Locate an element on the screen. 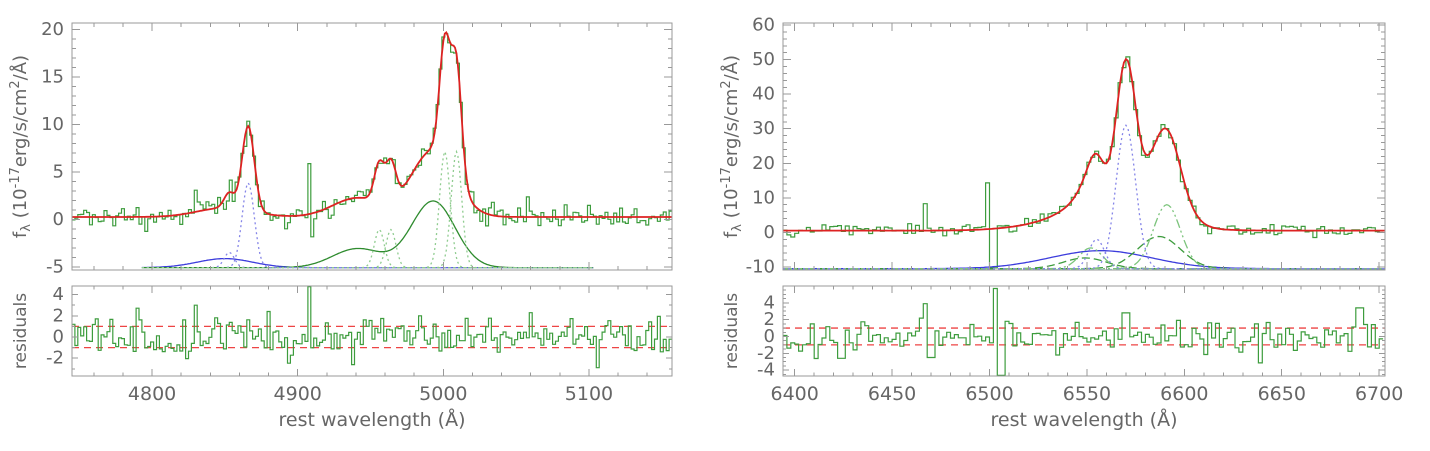 Image resolution: width=1430 pixels, height=451 pixels. y-tick-label: 30 is located at coordinates (763, 128).